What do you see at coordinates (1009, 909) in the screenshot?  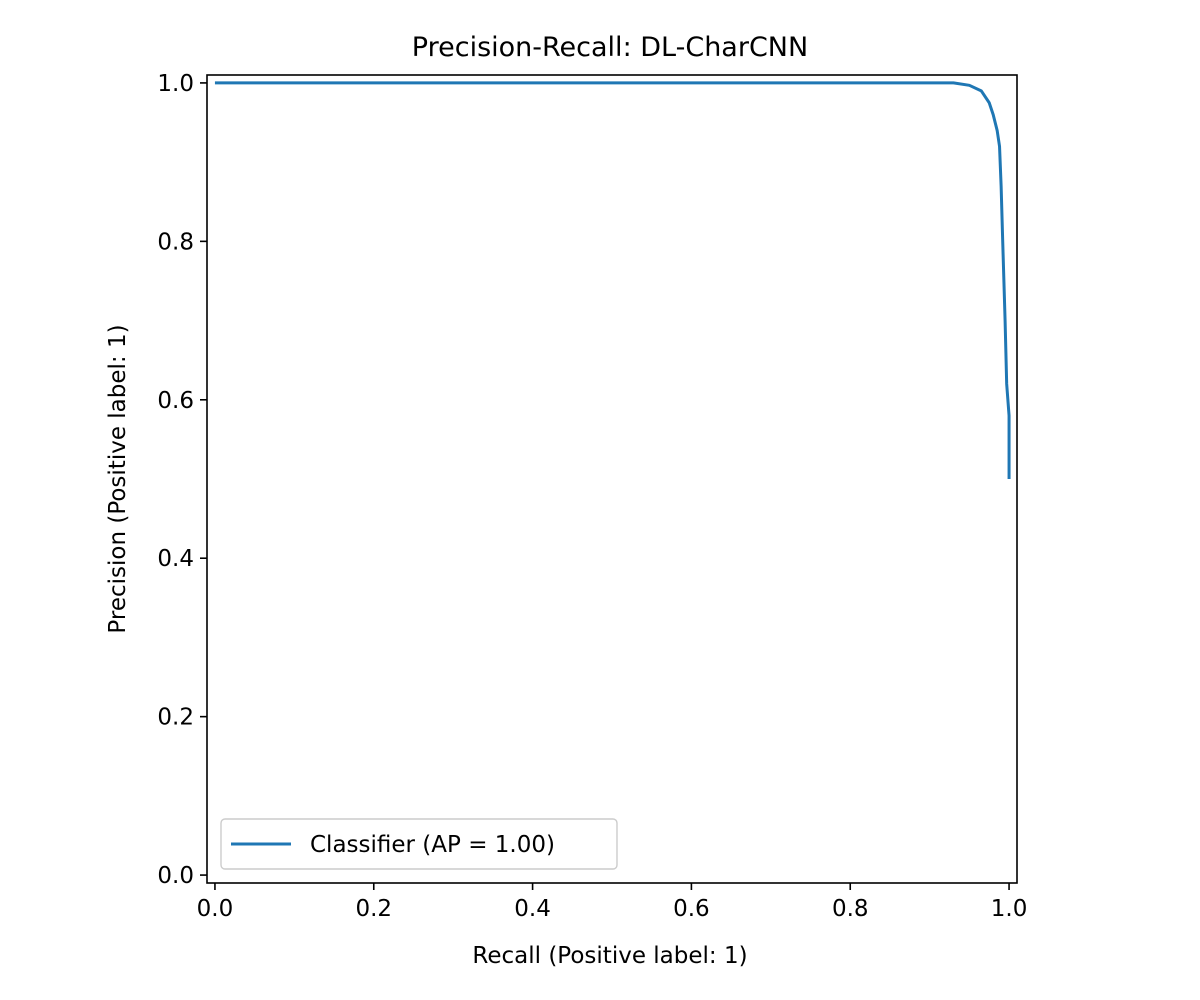 I see `x-tick-label: 1.0` at bounding box center [1009, 909].